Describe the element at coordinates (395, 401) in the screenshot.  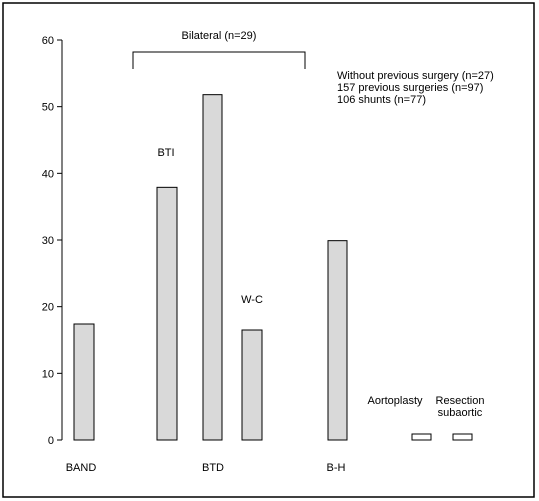
I see `bar-label-aortoplasty: Aortoplasty` at that location.